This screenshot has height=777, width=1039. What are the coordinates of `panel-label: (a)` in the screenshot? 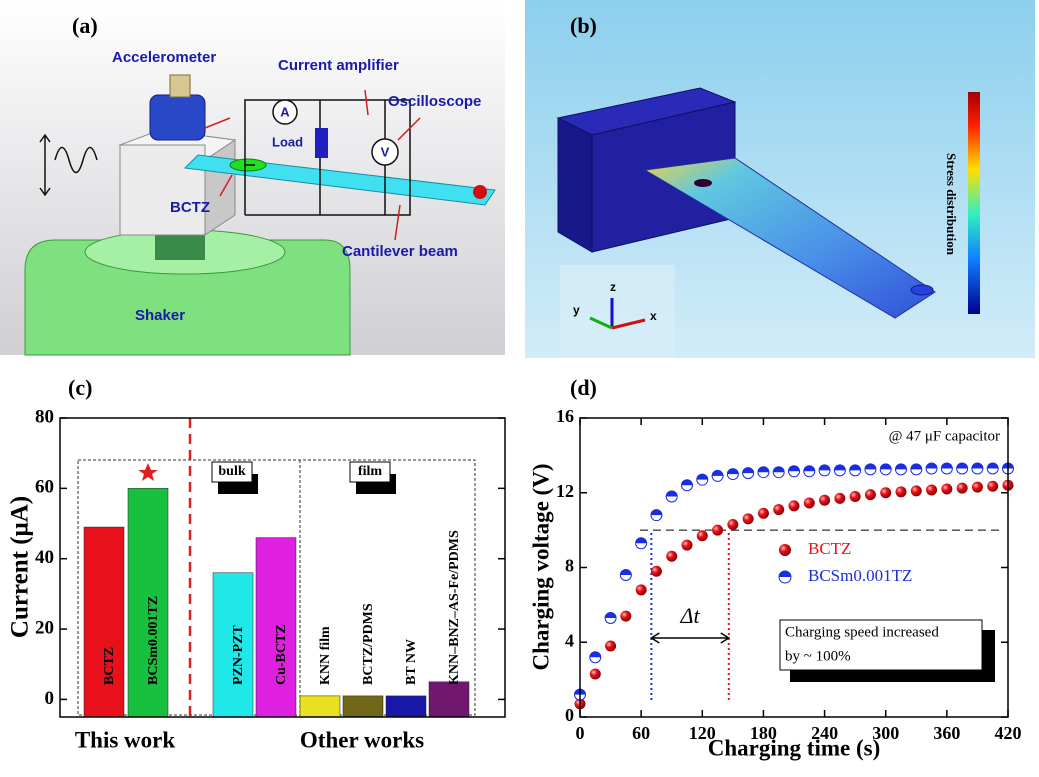 It's located at (85, 25).